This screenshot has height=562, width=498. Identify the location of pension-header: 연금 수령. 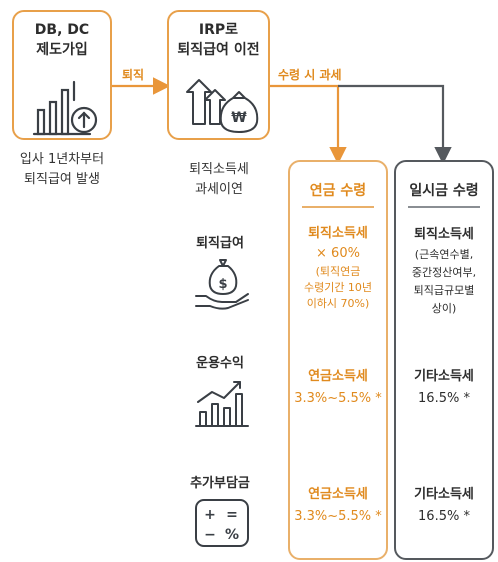
(338, 191).